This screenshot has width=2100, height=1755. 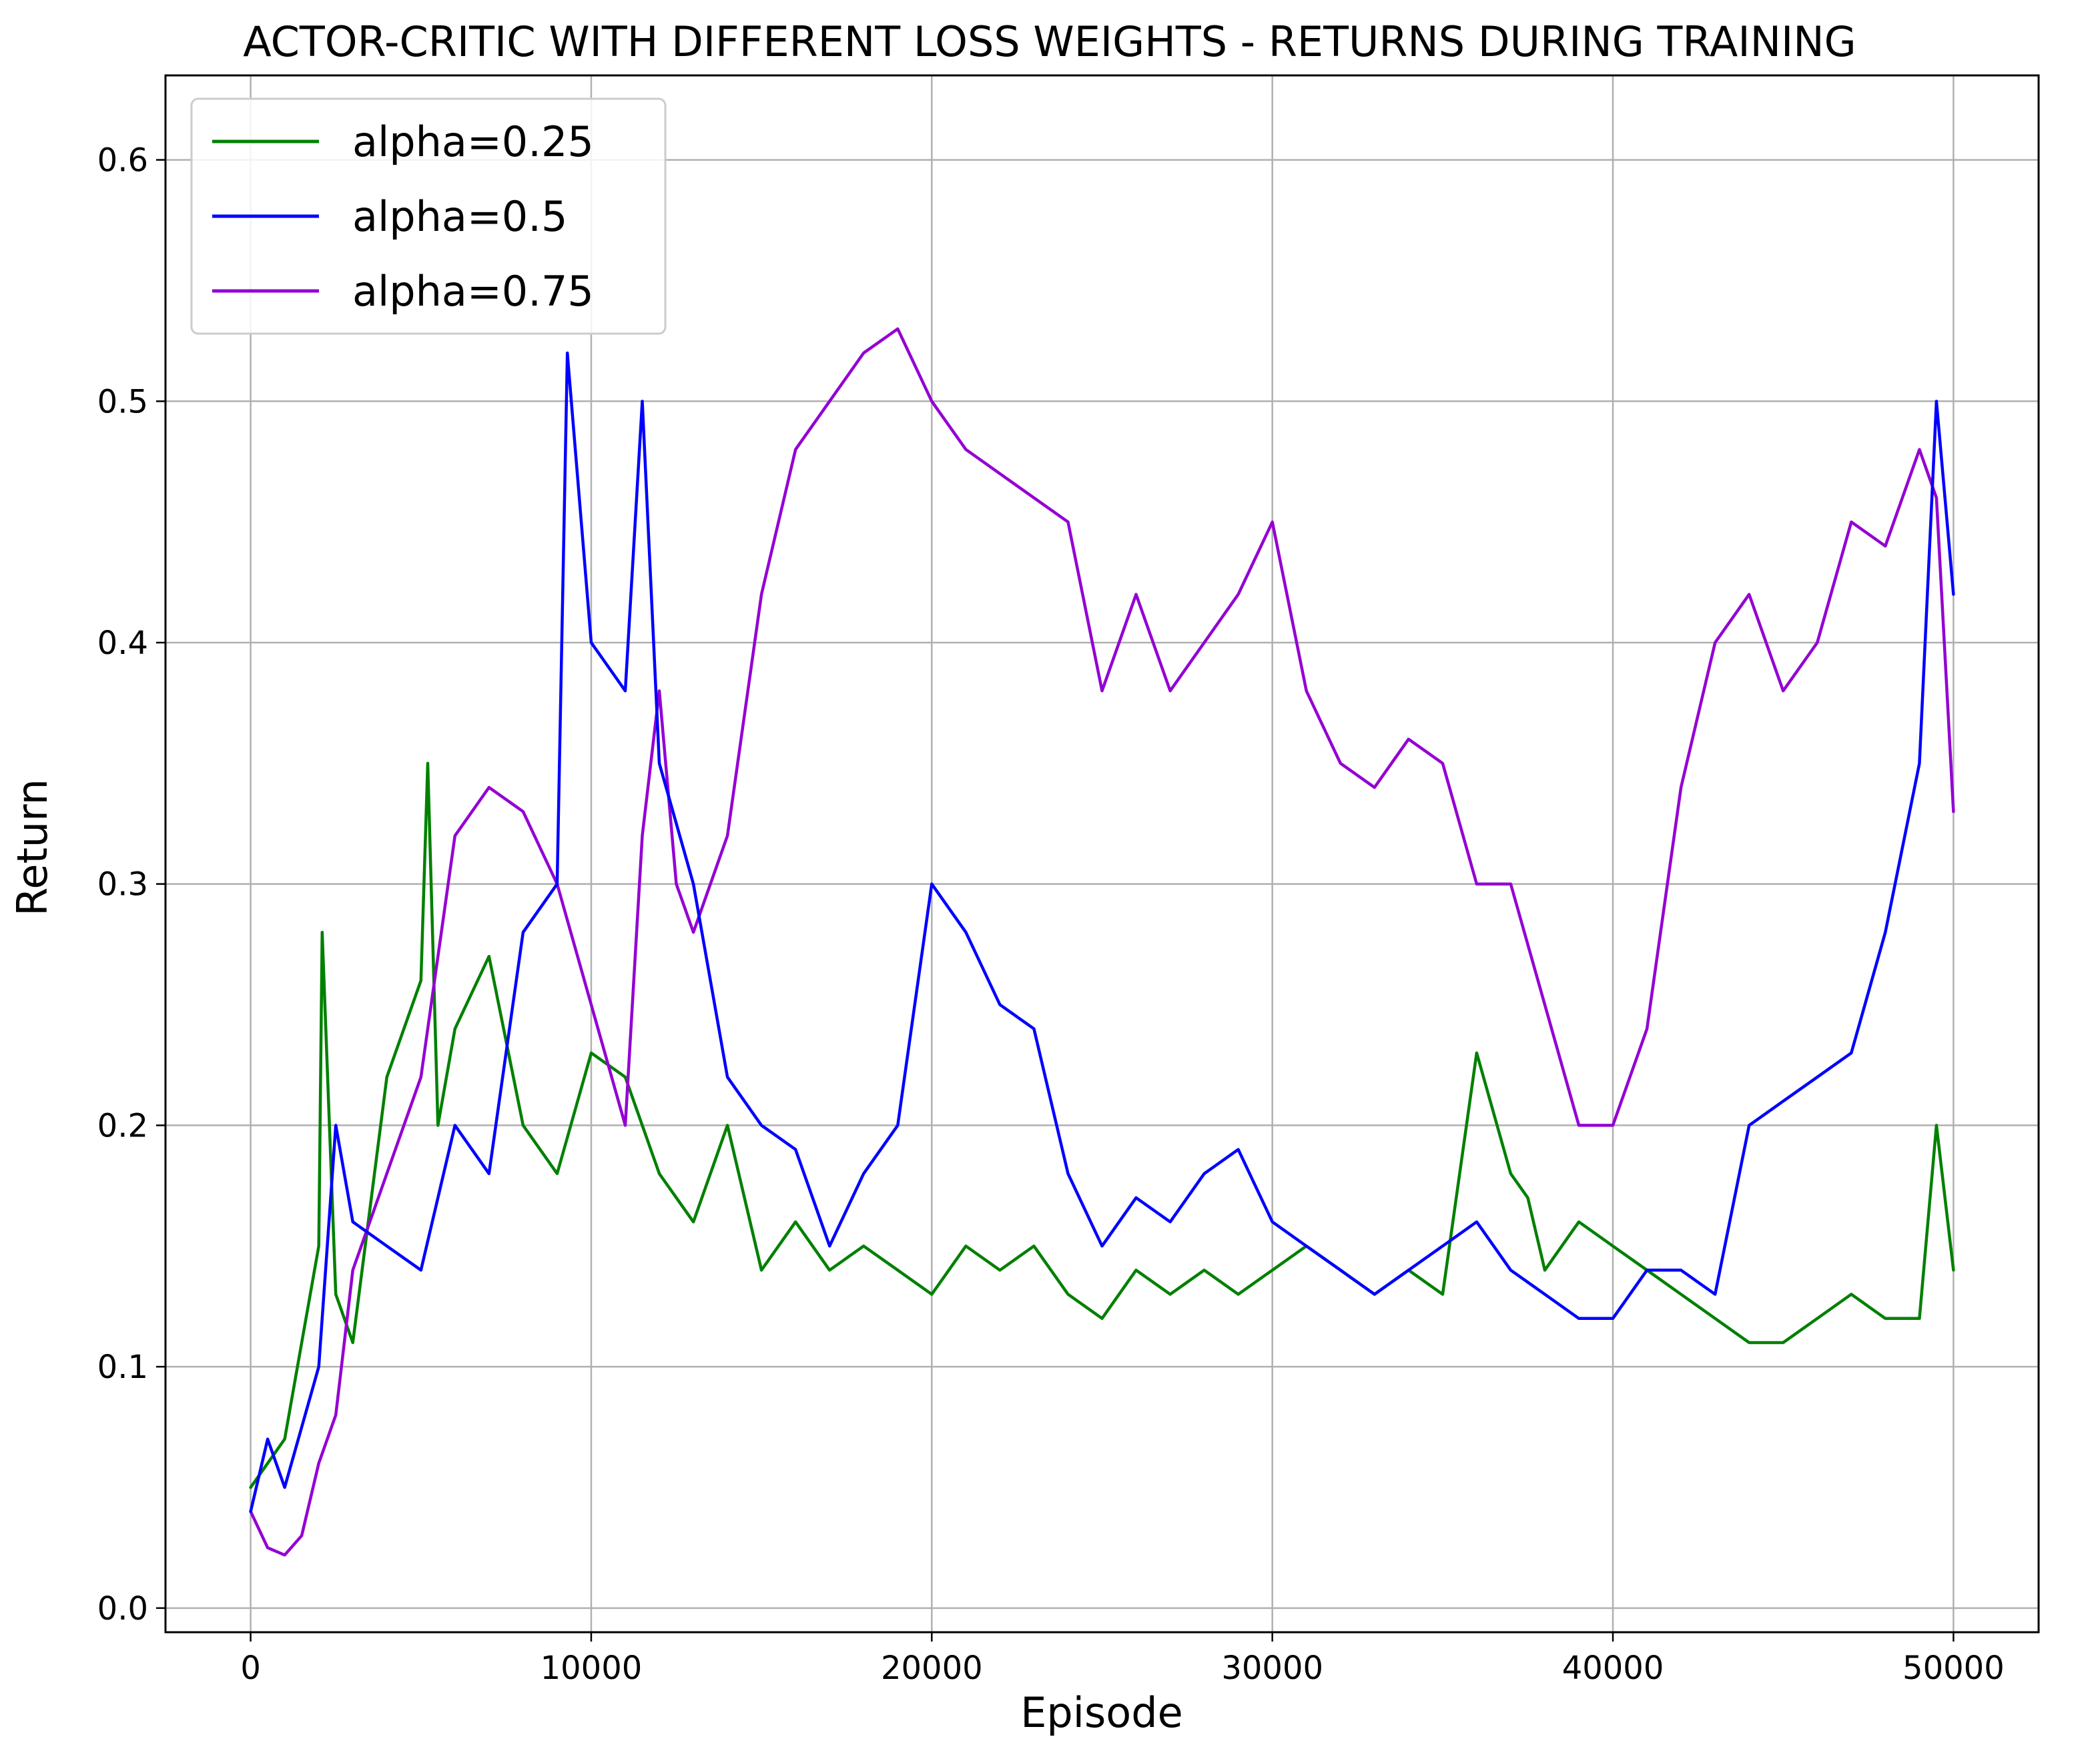 What do you see at coordinates (123, 1125) in the screenshot?
I see `y-tick-label: 0.2` at bounding box center [123, 1125].